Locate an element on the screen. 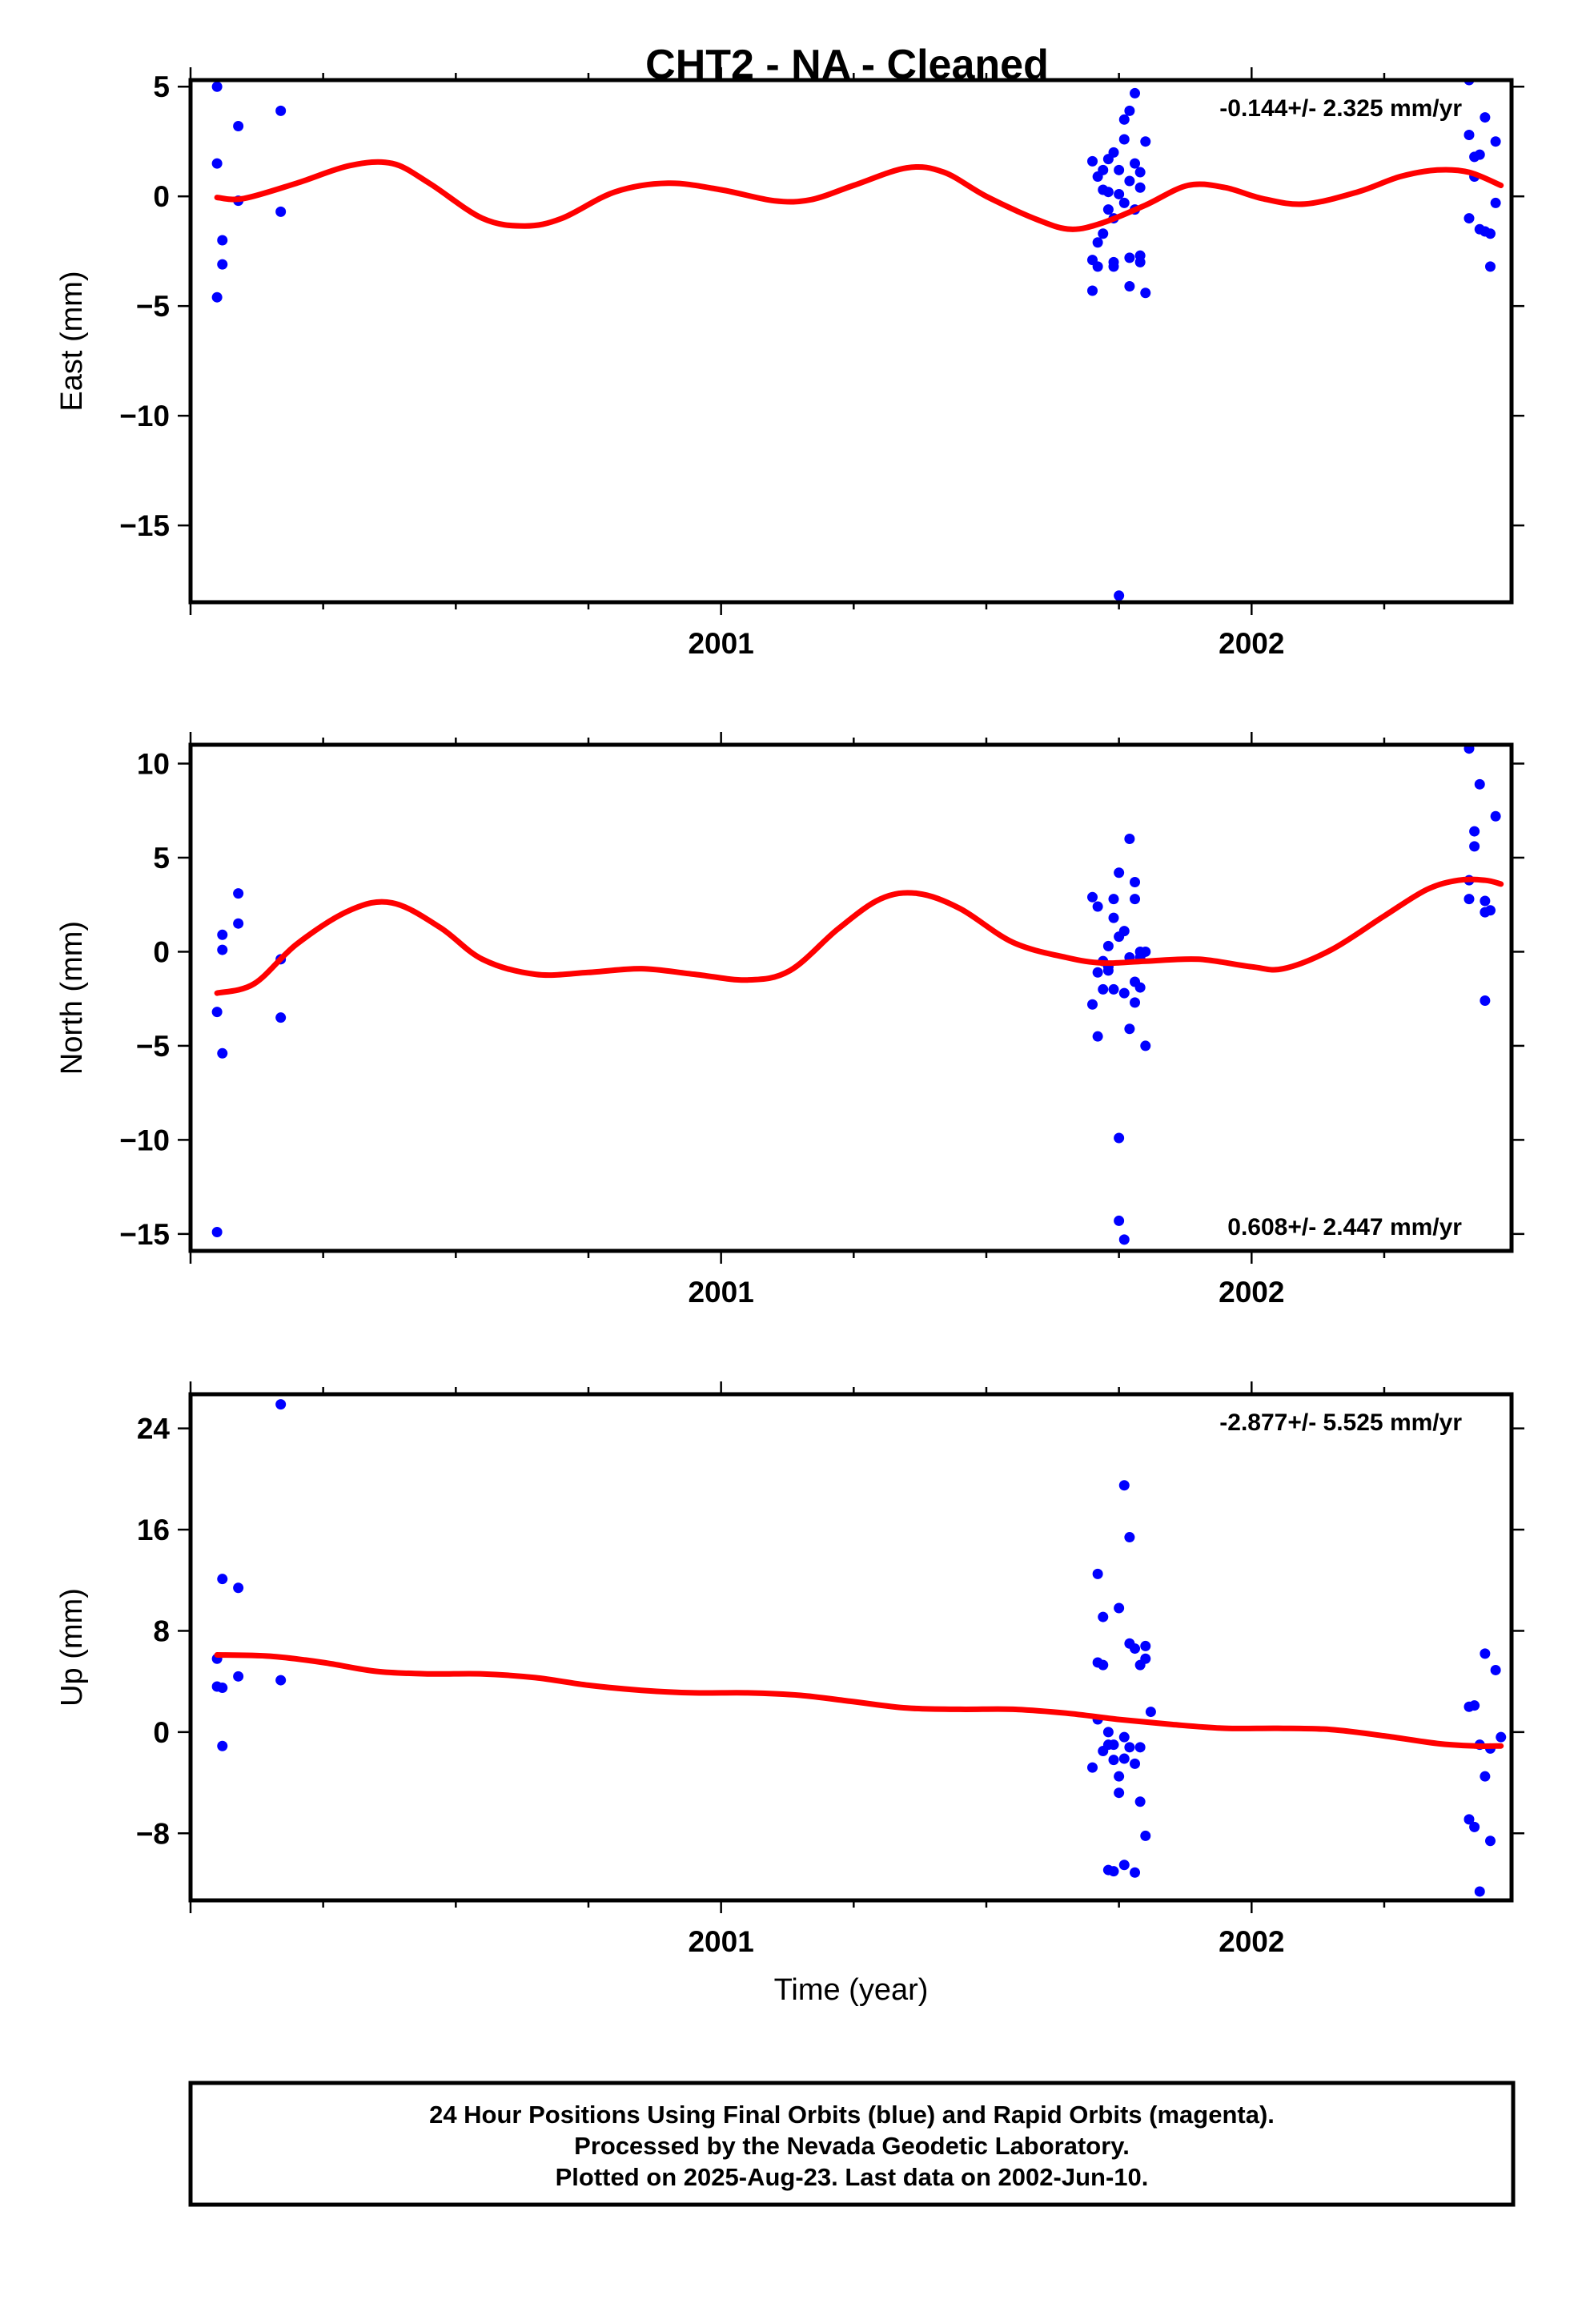 The height and width of the screenshot is (2324, 1582). up-x-axis-label: Time (year) is located at coordinates (851, 1990).